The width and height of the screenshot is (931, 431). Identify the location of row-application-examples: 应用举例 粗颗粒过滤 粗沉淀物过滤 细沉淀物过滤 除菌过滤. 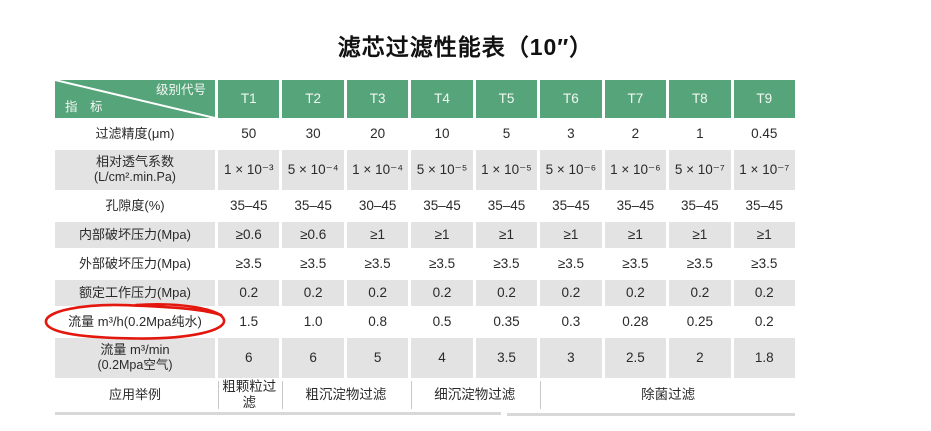
(425, 394).